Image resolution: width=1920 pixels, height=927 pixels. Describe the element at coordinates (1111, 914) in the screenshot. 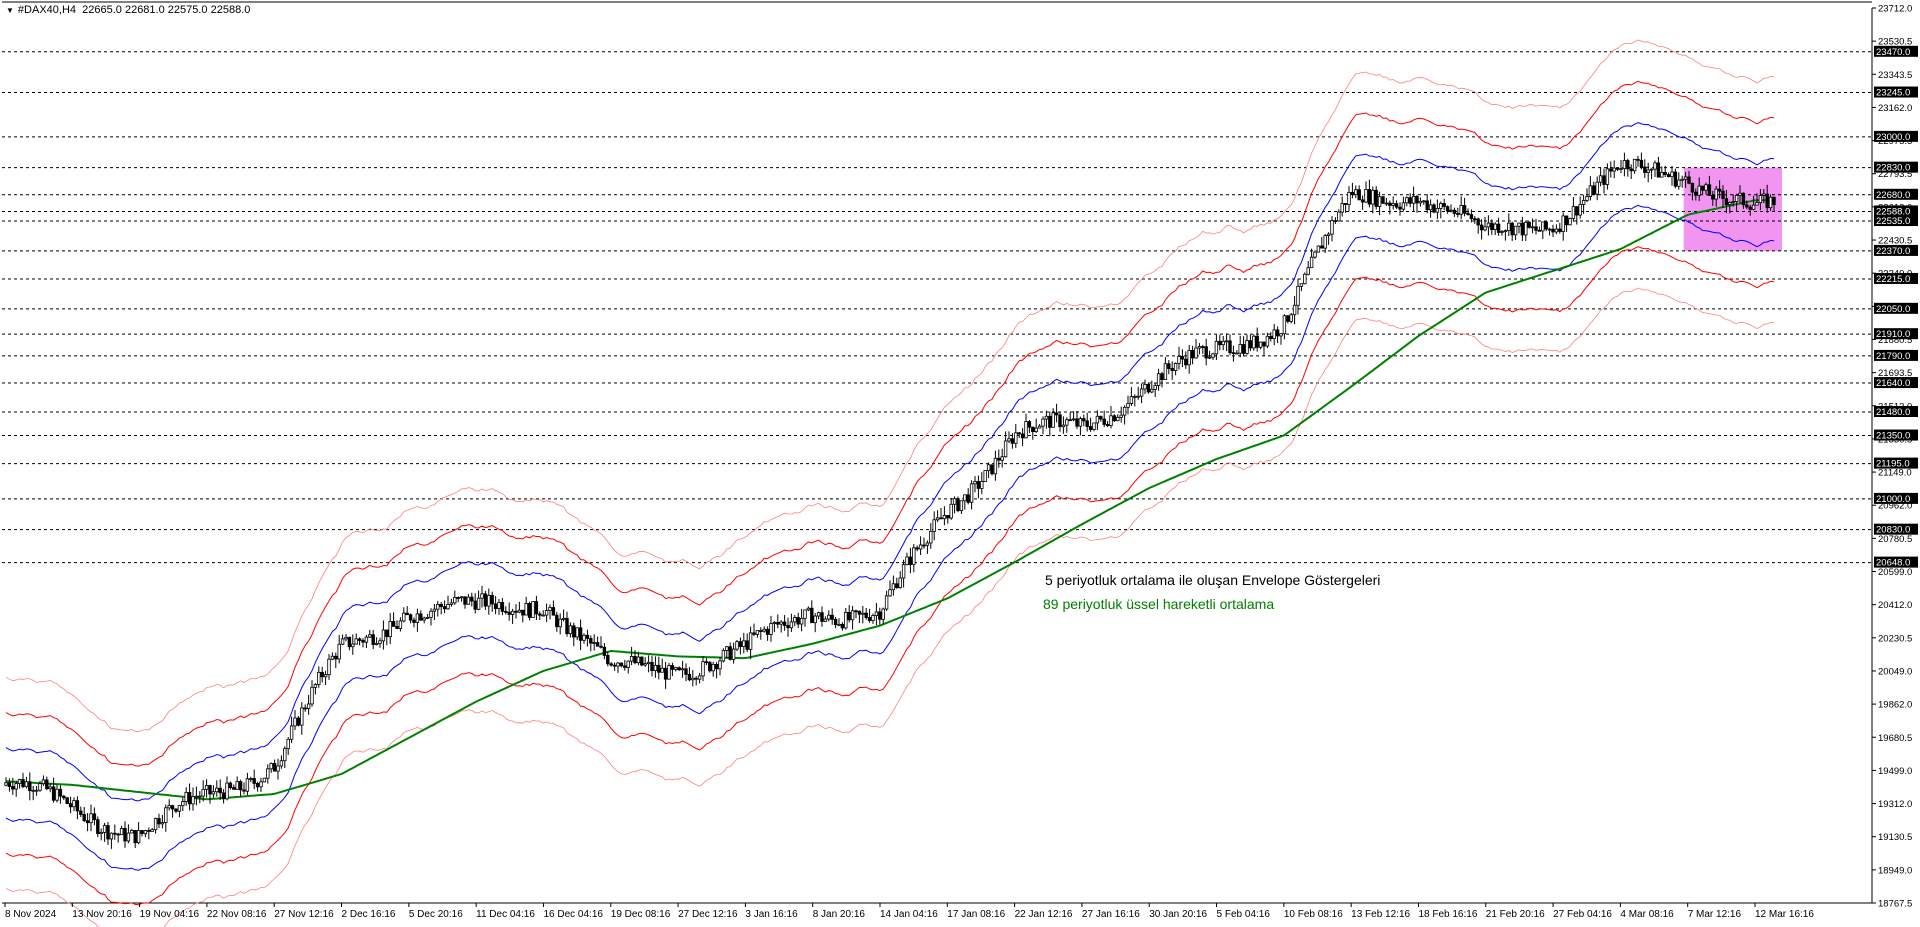

I see `x-tick-label: 27 Jan 16:16` at that location.